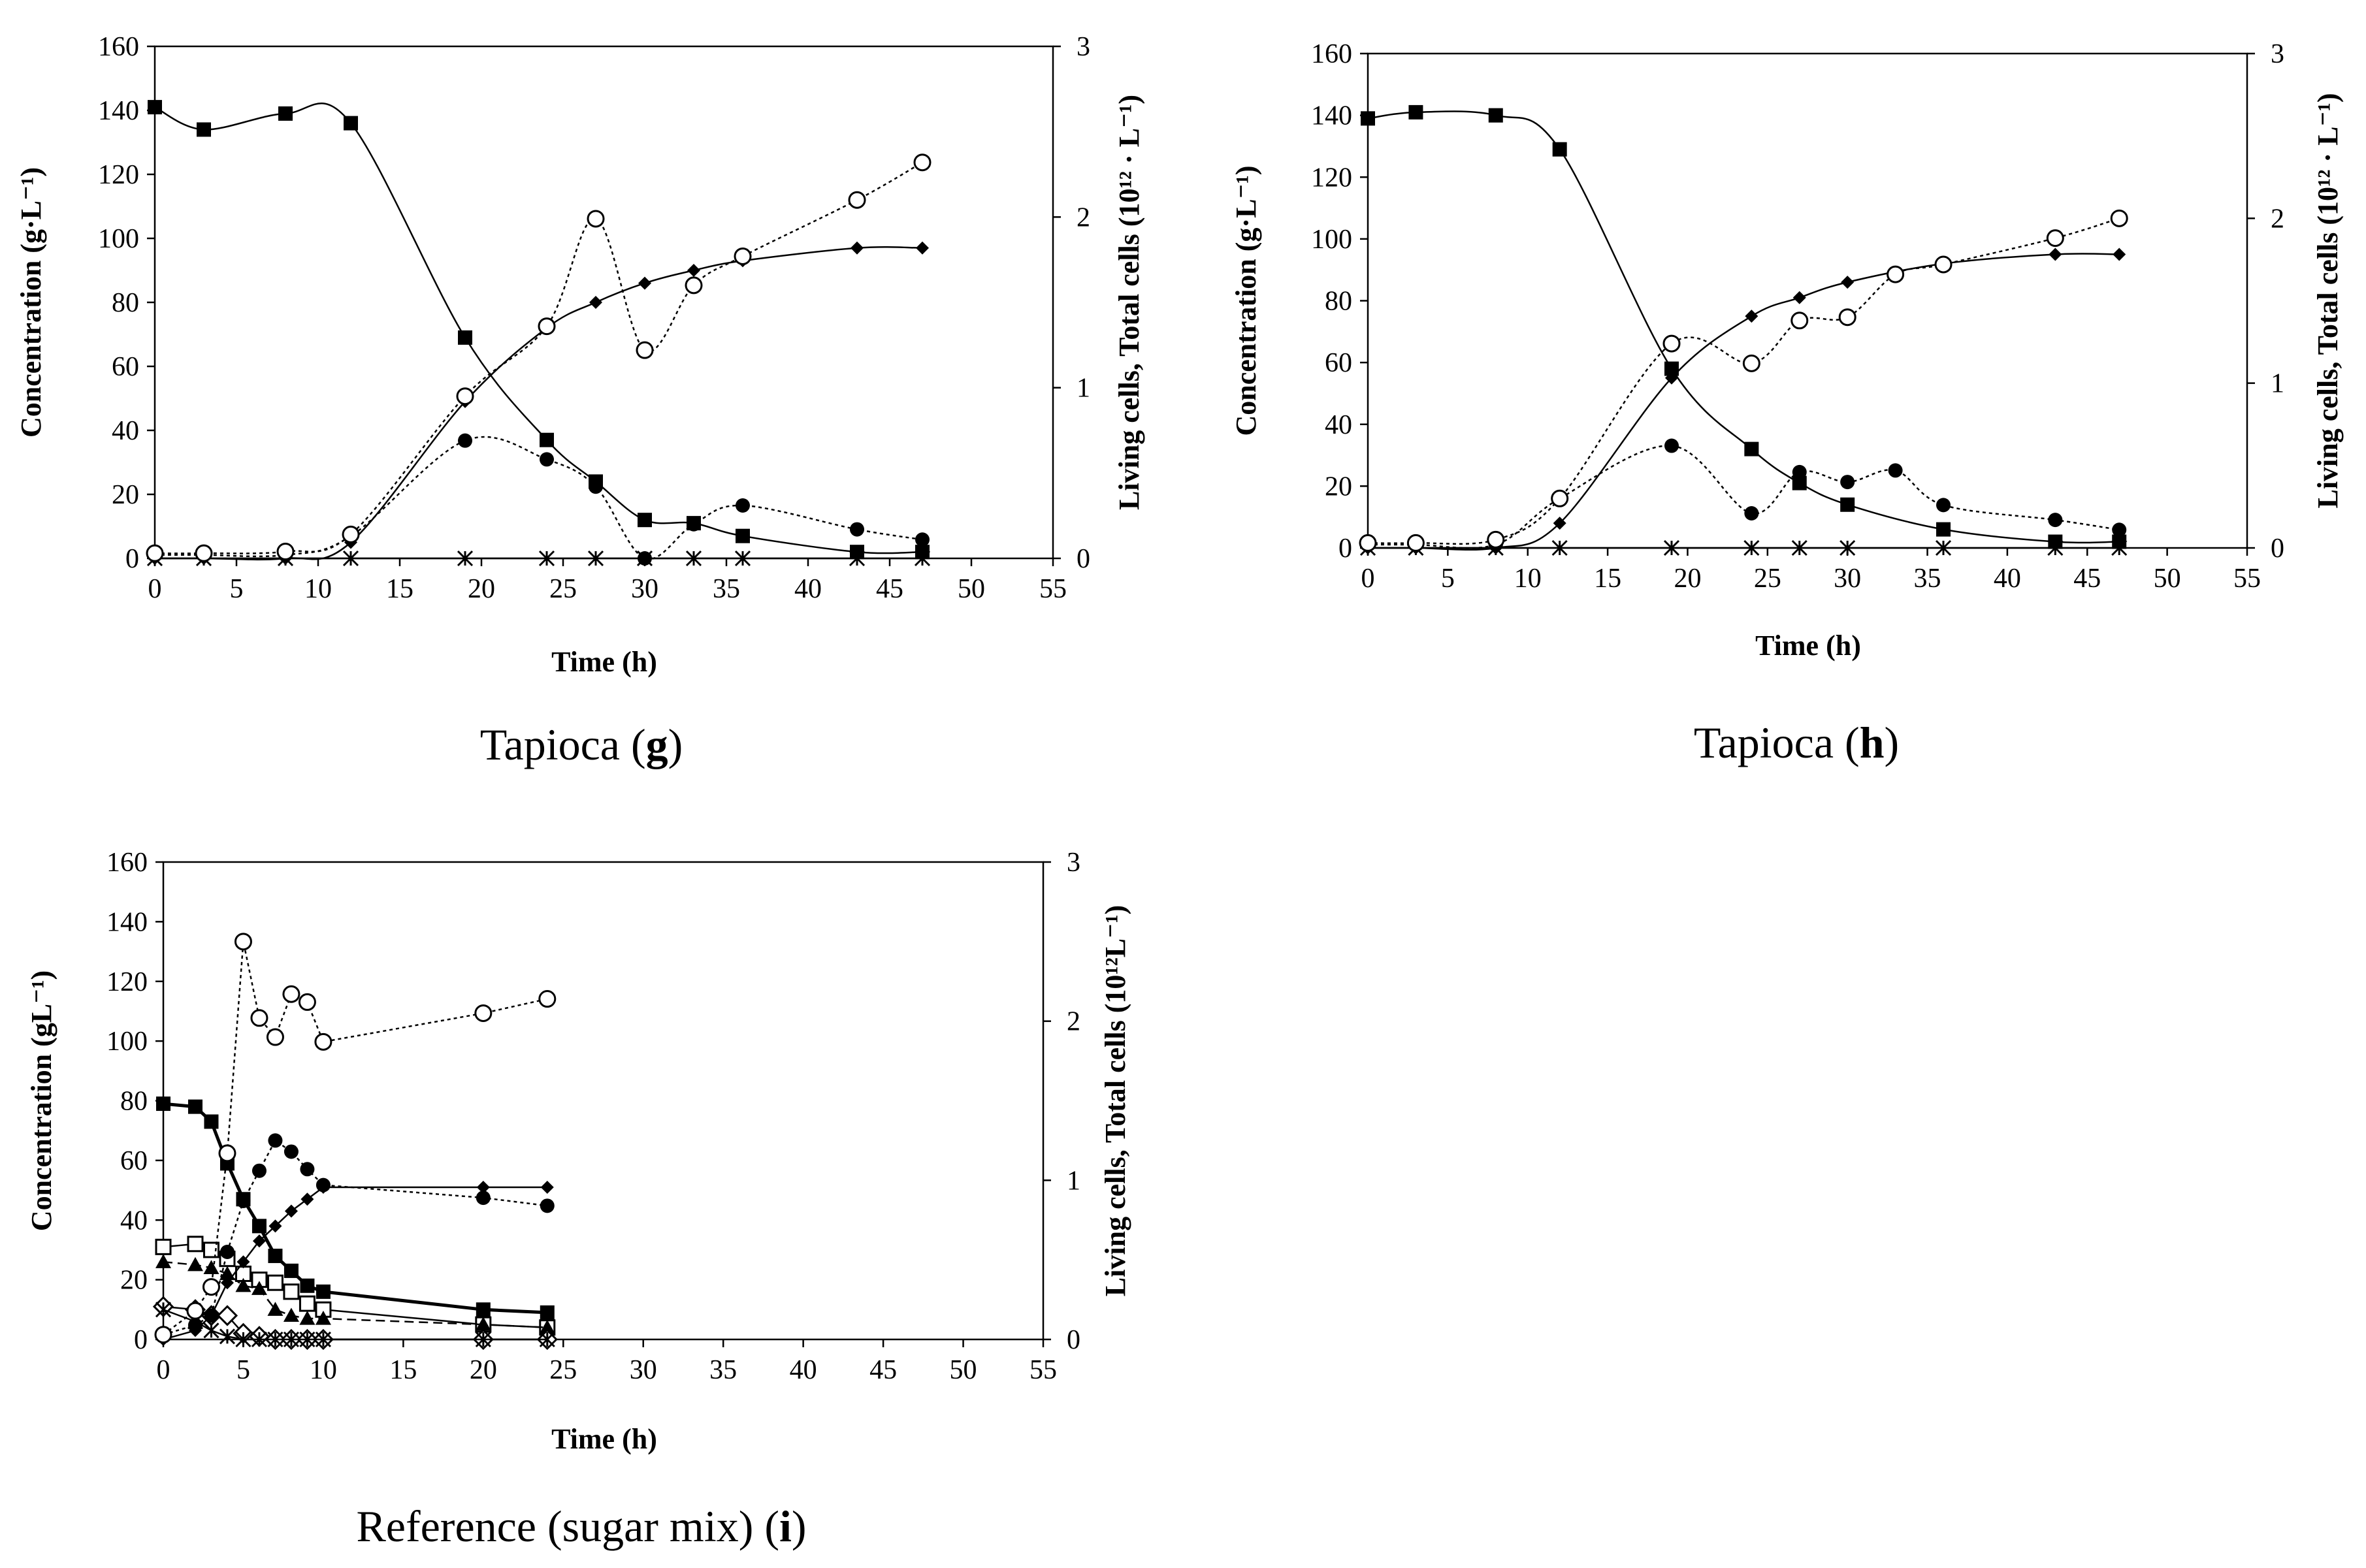 Image resolution: width=2366 pixels, height=1568 pixels. I want to click on caption-text: Reference (sugar mix) (, so click(567, 1526).